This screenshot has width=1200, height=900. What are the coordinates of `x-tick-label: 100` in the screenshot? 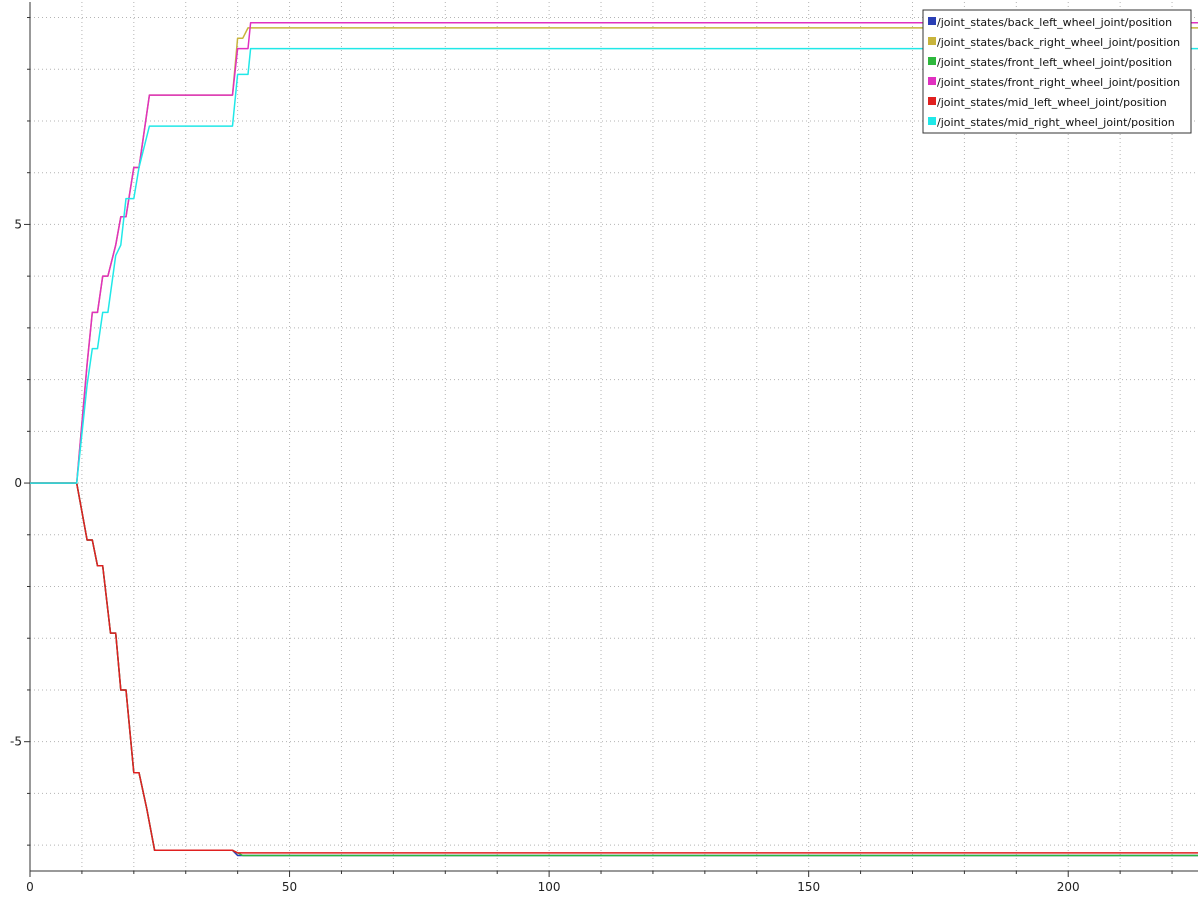 It's located at (549, 887).